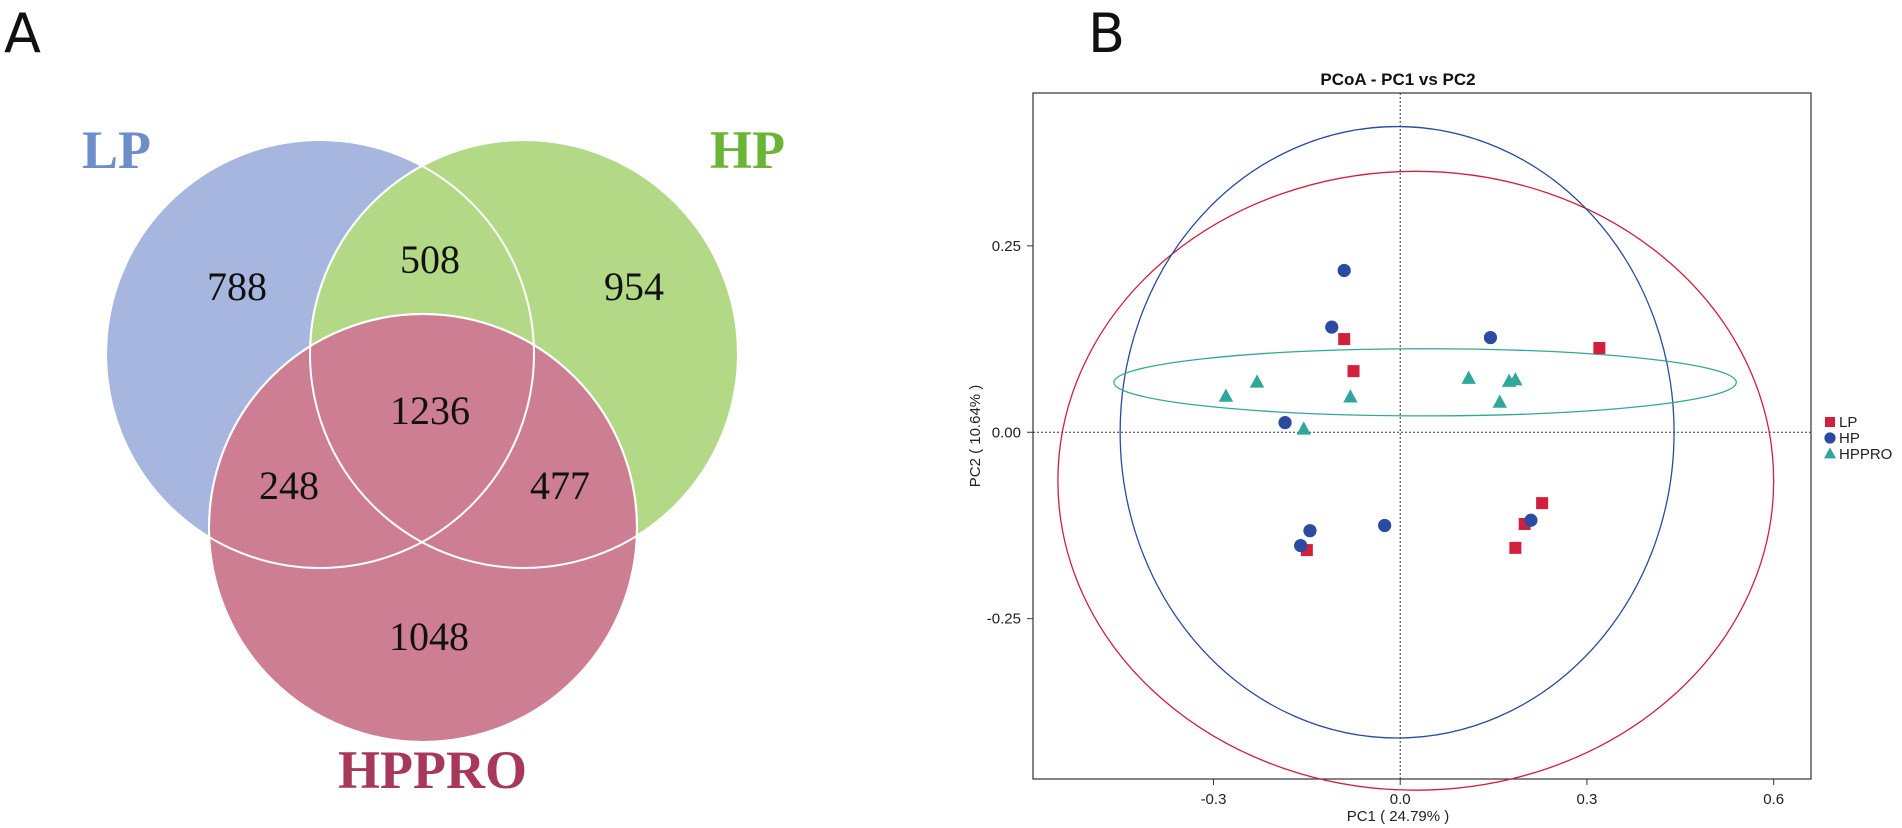 Image resolution: width=1902 pixels, height=828 pixels. Describe the element at coordinates (634, 286) in the screenshot. I see `venn-count-hp-only: 954` at that location.